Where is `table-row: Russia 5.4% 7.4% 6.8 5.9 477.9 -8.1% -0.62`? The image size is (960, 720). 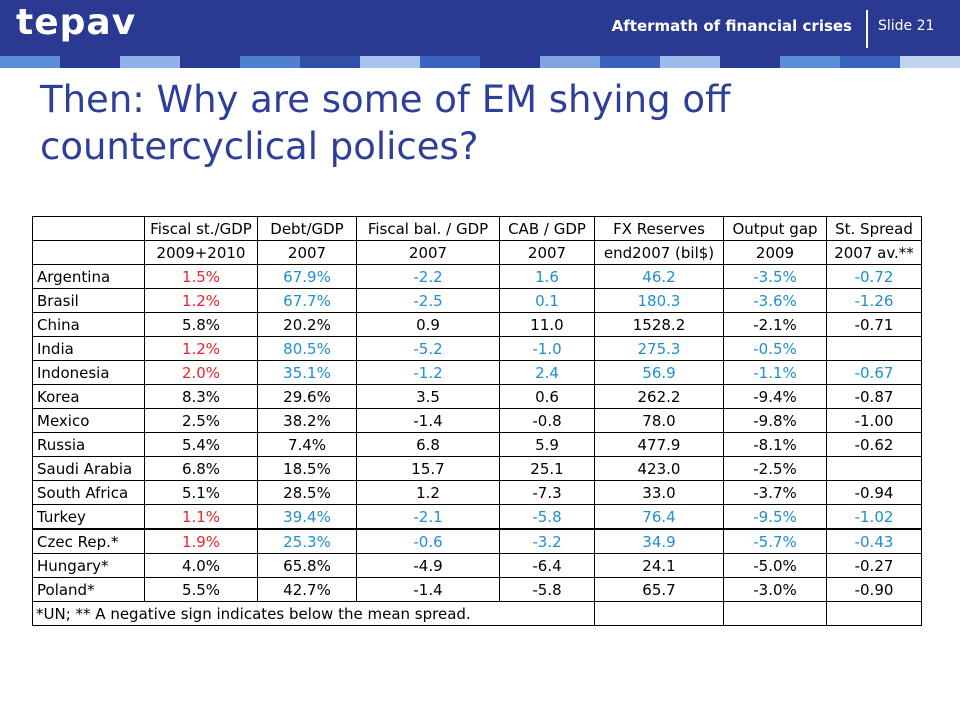 table-row: Russia 5.4% 7.4% 6.8 5.9 477.9 -8.1% -0.62 is located at coordinates (477, 444).